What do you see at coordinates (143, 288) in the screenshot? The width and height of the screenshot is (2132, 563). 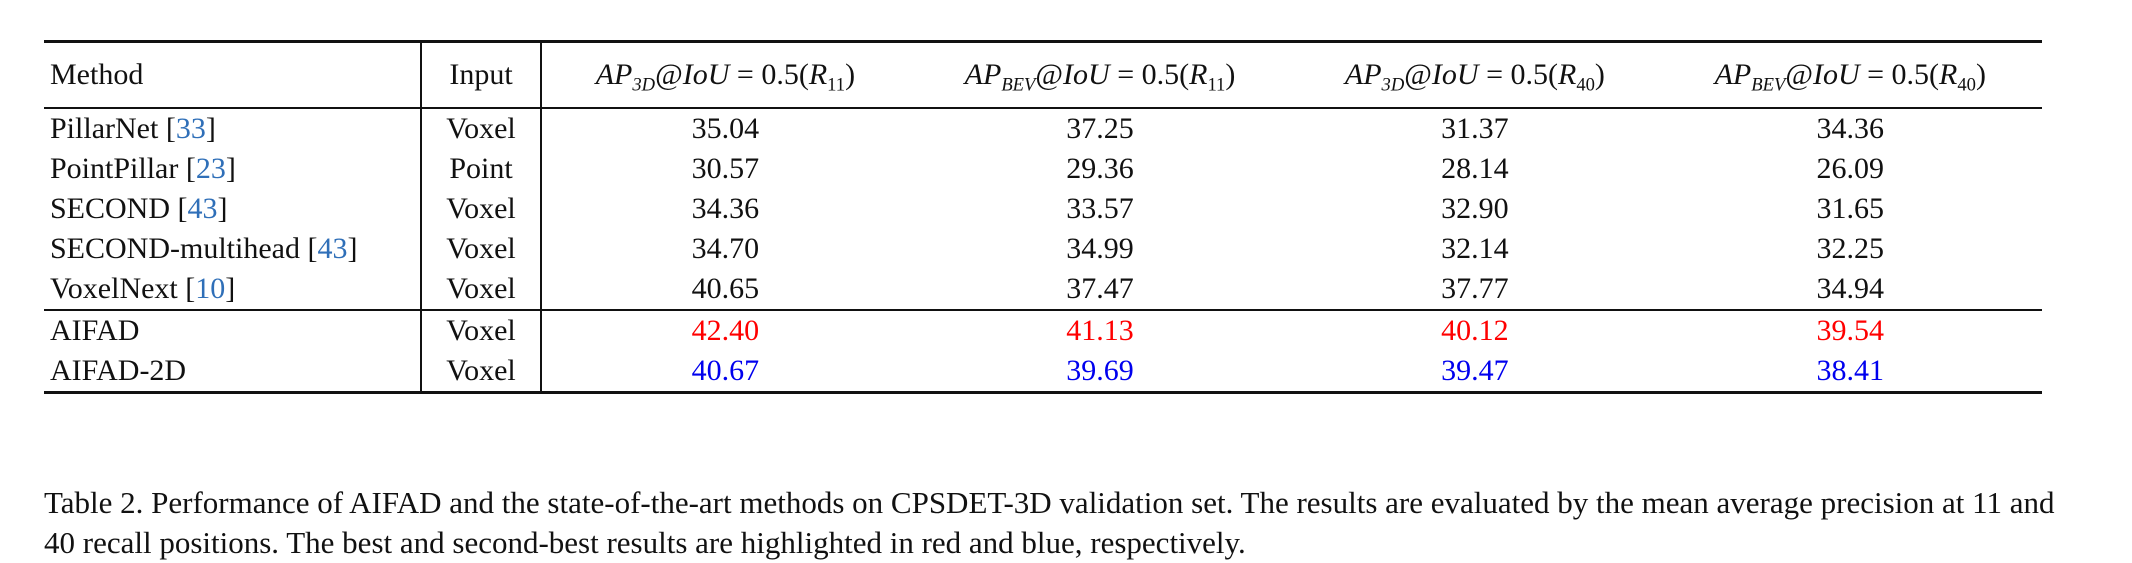 I see `method-cell: VoxelNext [10]` at bounding box center [143, 288].